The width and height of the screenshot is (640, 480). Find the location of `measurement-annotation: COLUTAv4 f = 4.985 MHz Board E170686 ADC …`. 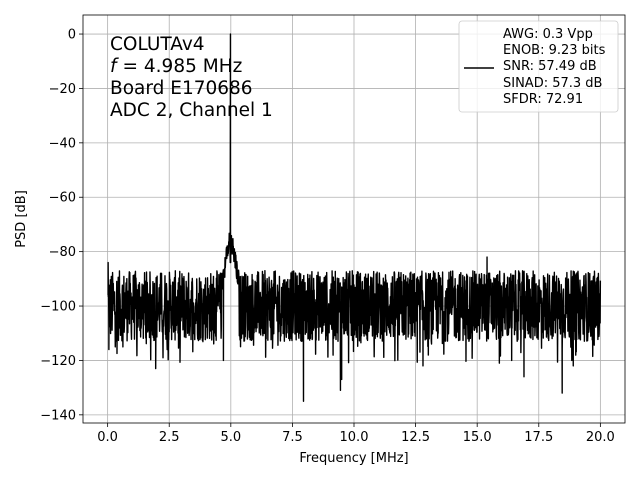

measurement-annotation: COLUTAv4 f = 4.985 MHz Board E170686 ADC … is located at coordinates (191, 77).